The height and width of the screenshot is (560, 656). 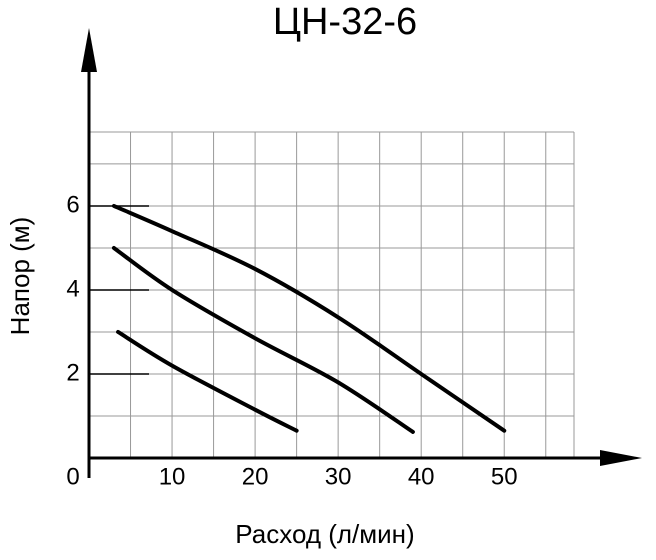 What do you see at coordinates (72, 476) in the screenshot?
I see `x-tick-label: 0` at bounding box center [72, 476].